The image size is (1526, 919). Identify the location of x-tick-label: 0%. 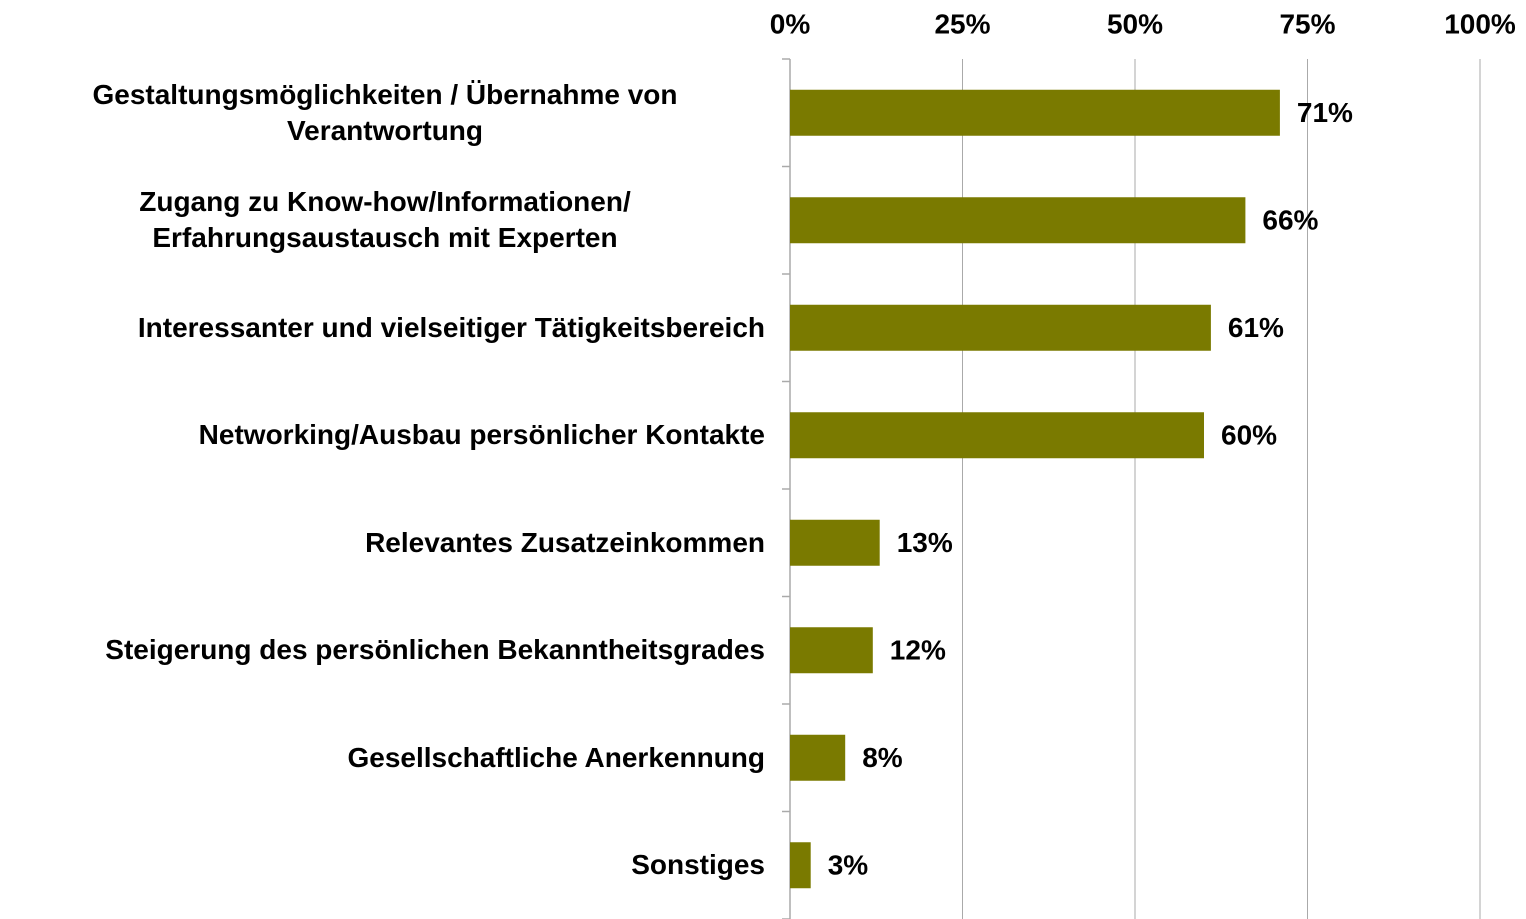
(790, 23).